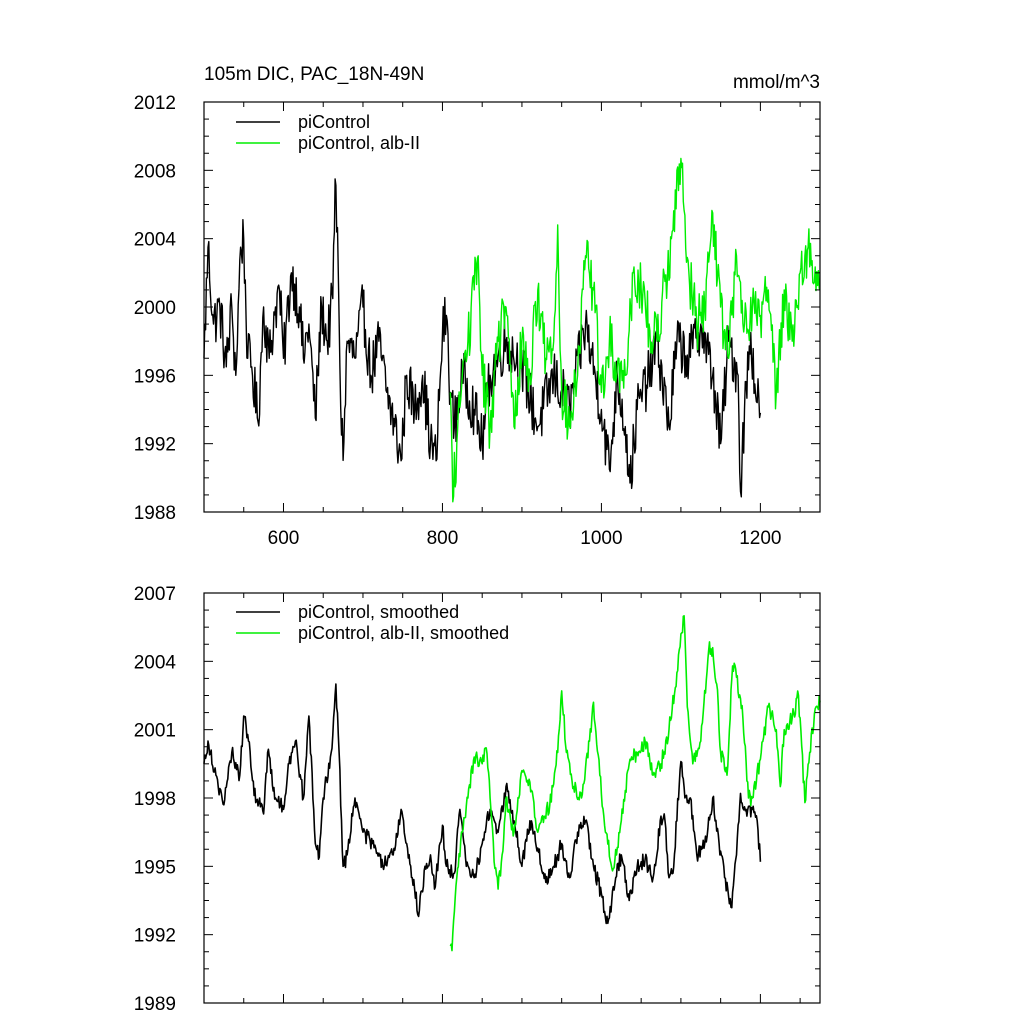 Image resolution: width=1024 pixels, height=1024 pixels. What do you see at coordinates (155, 1004) in the screenshot?
I see `y-tick-label: 1989` at bounding box center [155, 1004].